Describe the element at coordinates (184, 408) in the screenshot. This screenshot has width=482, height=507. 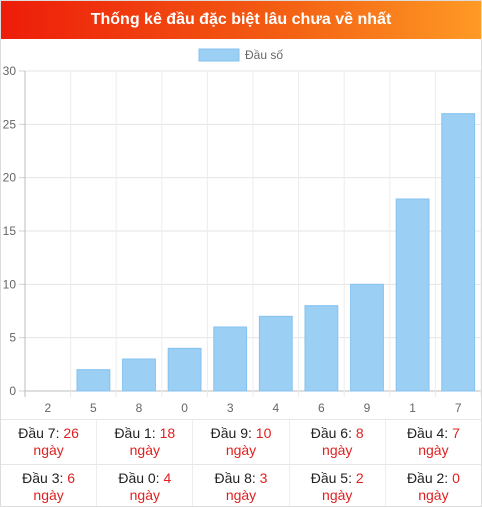
I see `x-tick-label: 0` at that location.